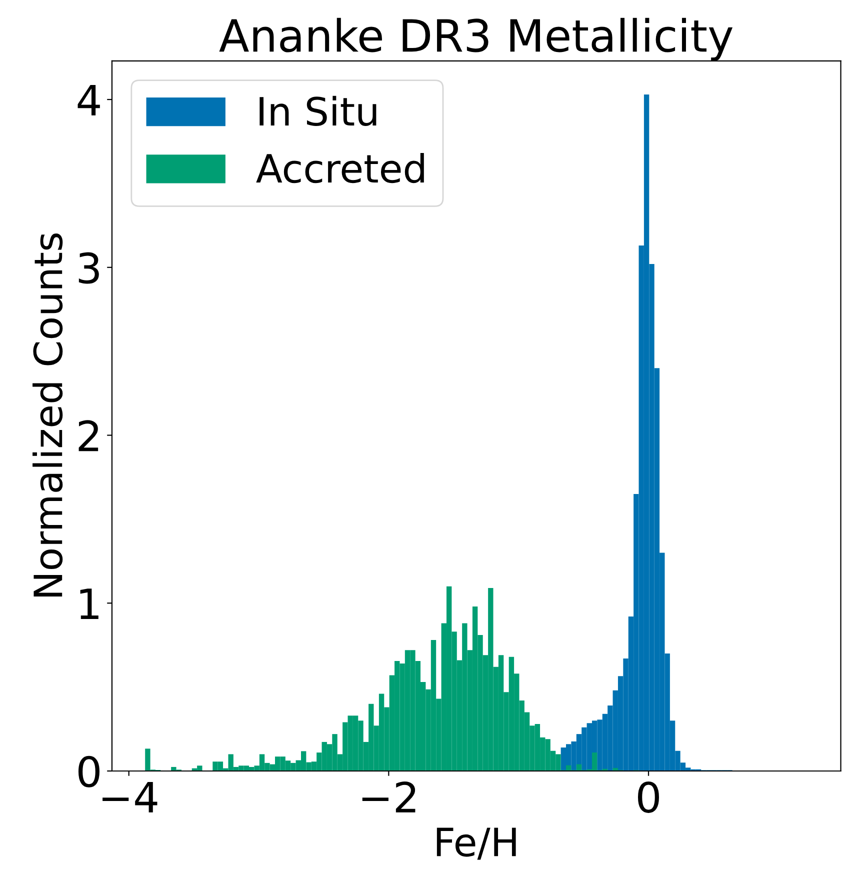 The height and width of the screenshot is (870, 845). I want to click on y-tick-label: 1, so click(89, 603).